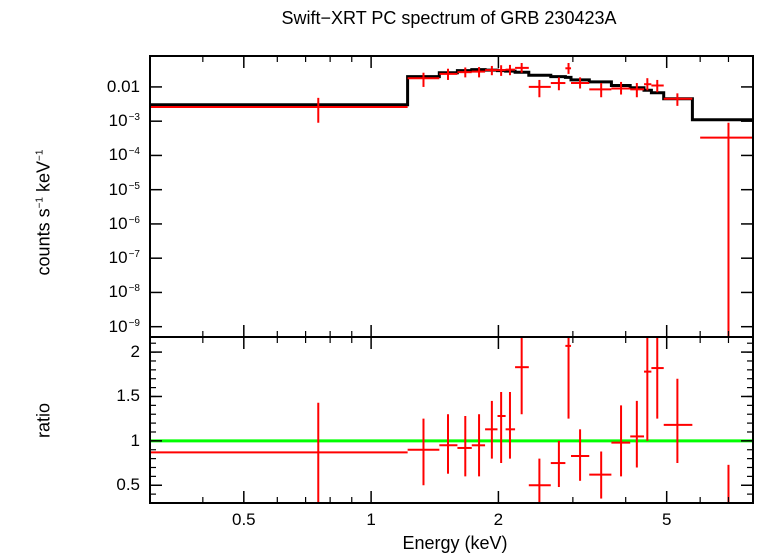 This screenshot has width=758, height=556. I want to click on y-tick-label: 10⁻⁴, so click(124, 155).